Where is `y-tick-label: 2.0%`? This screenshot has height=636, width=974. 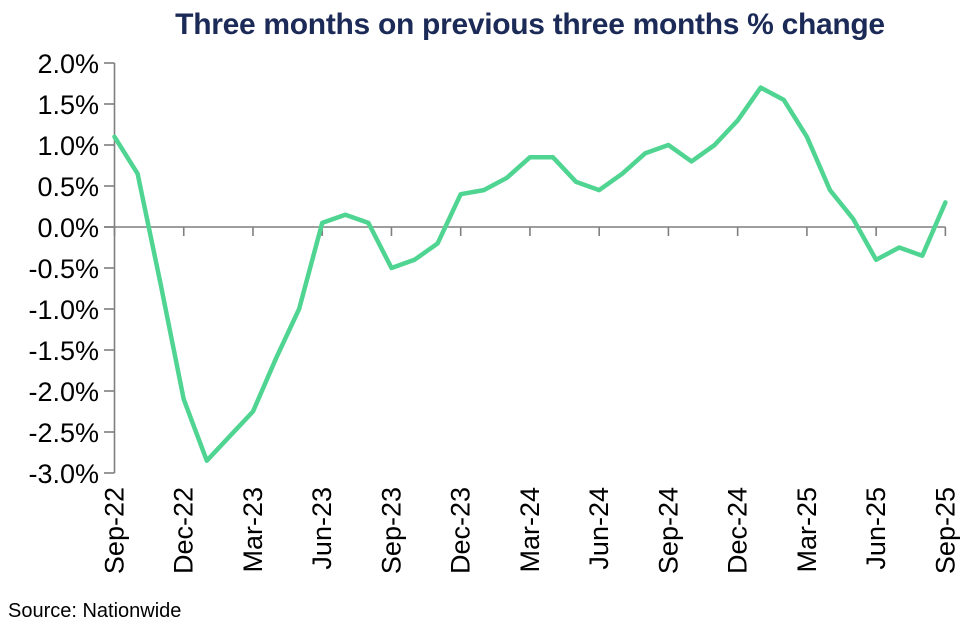 y-tick-label: 2.0% is located at coordinates (68, 64).